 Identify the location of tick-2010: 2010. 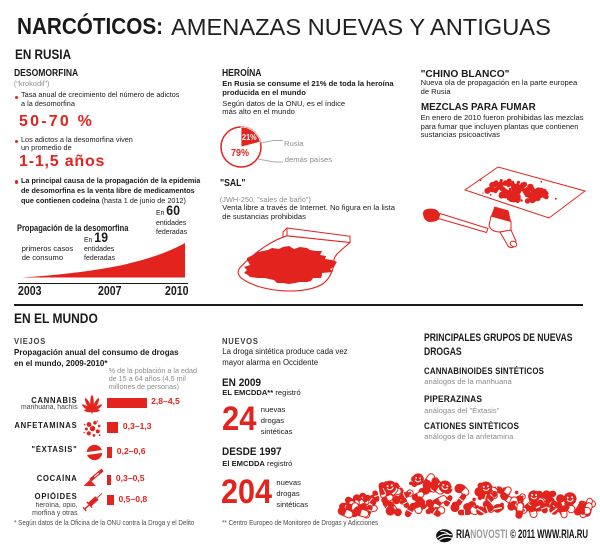
(177, 291).